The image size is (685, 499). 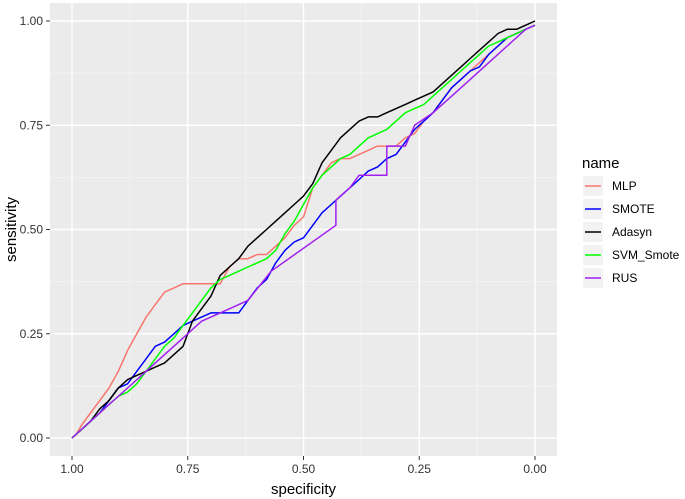 I want to click on legend-label: Adasyn, so click(x=632, y=232).